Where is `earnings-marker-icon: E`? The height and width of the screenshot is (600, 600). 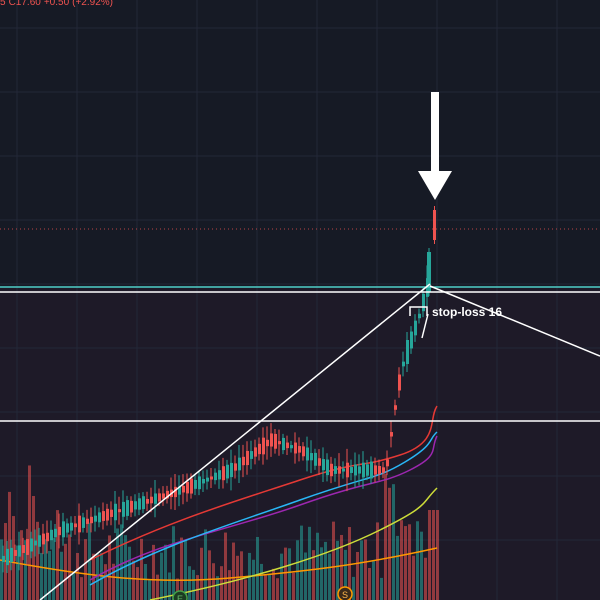 earnings-marker-icon: E is located at coordinates (180, 595).